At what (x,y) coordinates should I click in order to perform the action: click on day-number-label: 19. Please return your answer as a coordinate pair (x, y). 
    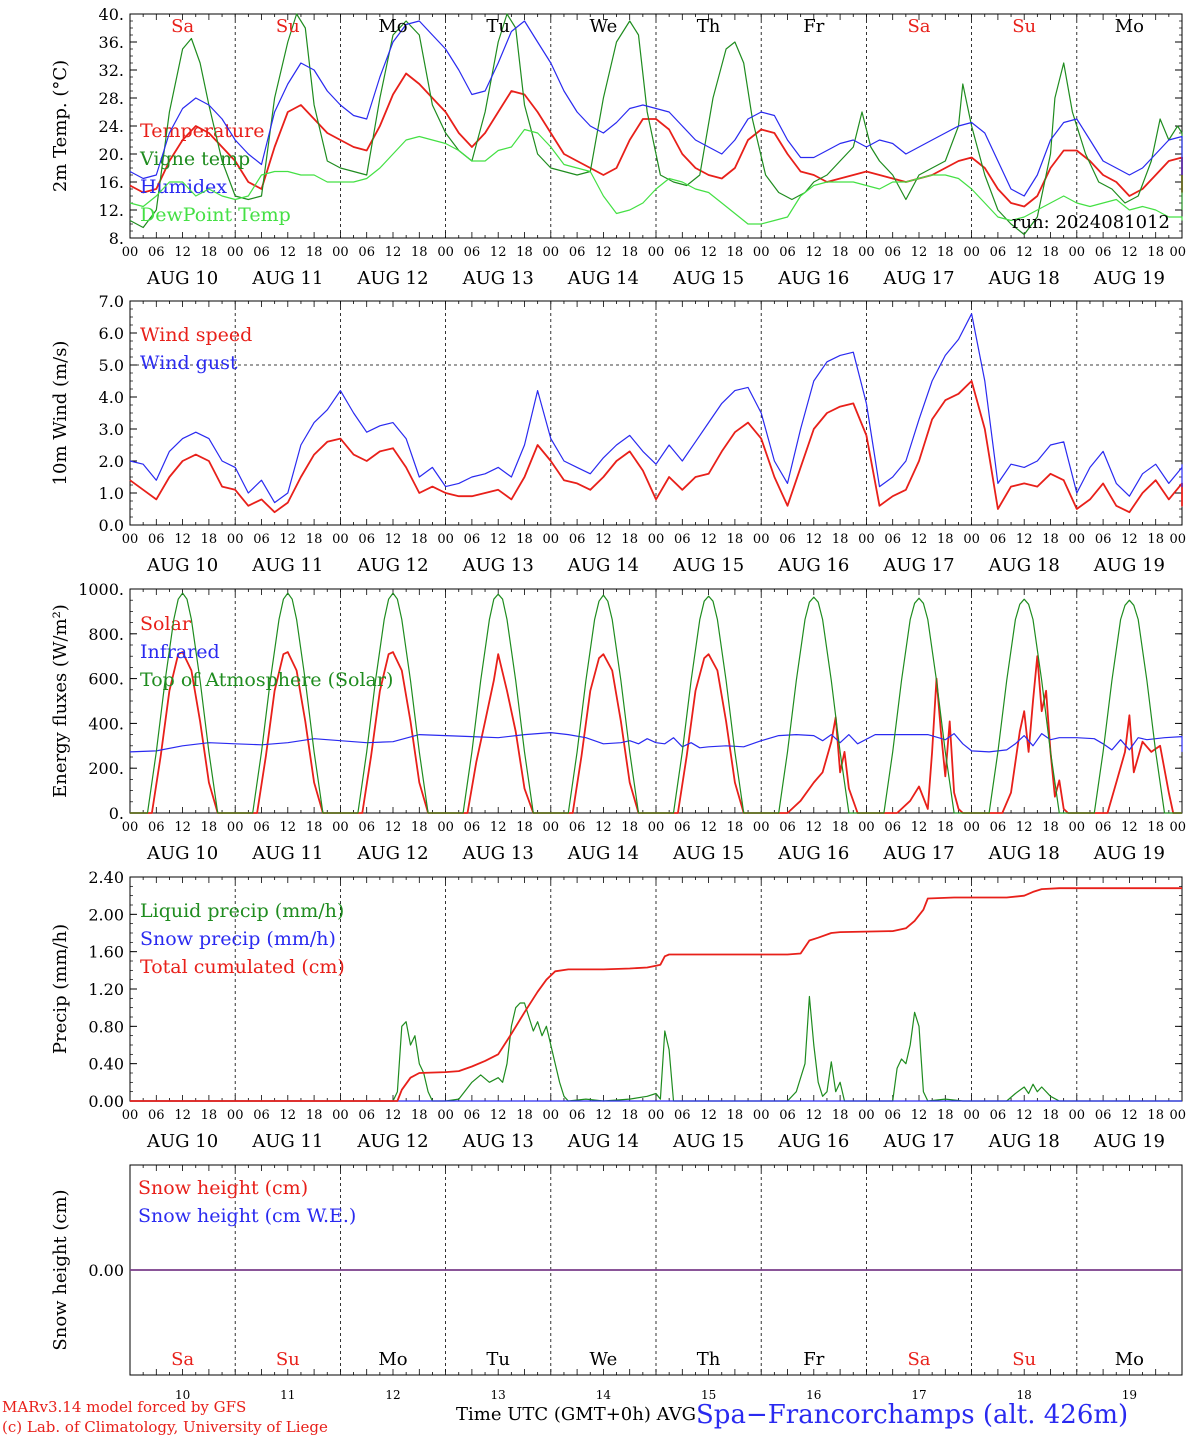
    Looking at the image, I should click on (1129, 1395).